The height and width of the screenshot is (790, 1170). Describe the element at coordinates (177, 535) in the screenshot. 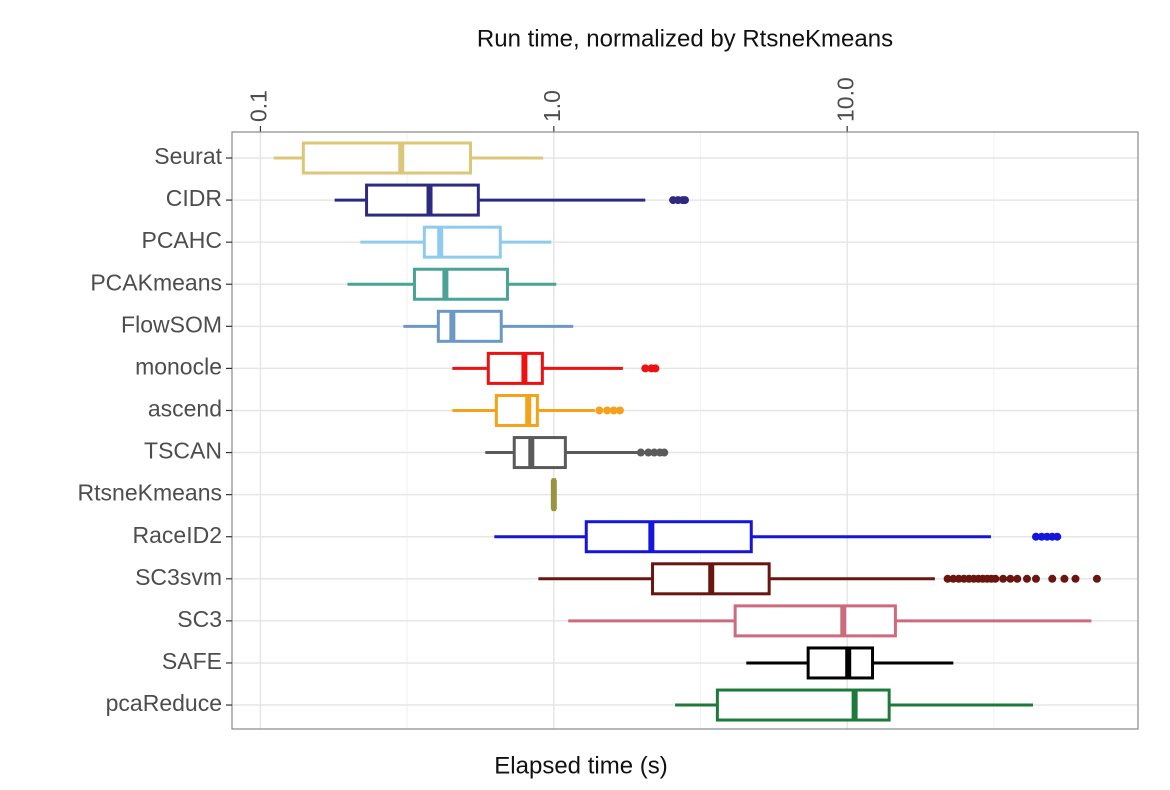

I see `y-tick-label: RaceID2` at that location.